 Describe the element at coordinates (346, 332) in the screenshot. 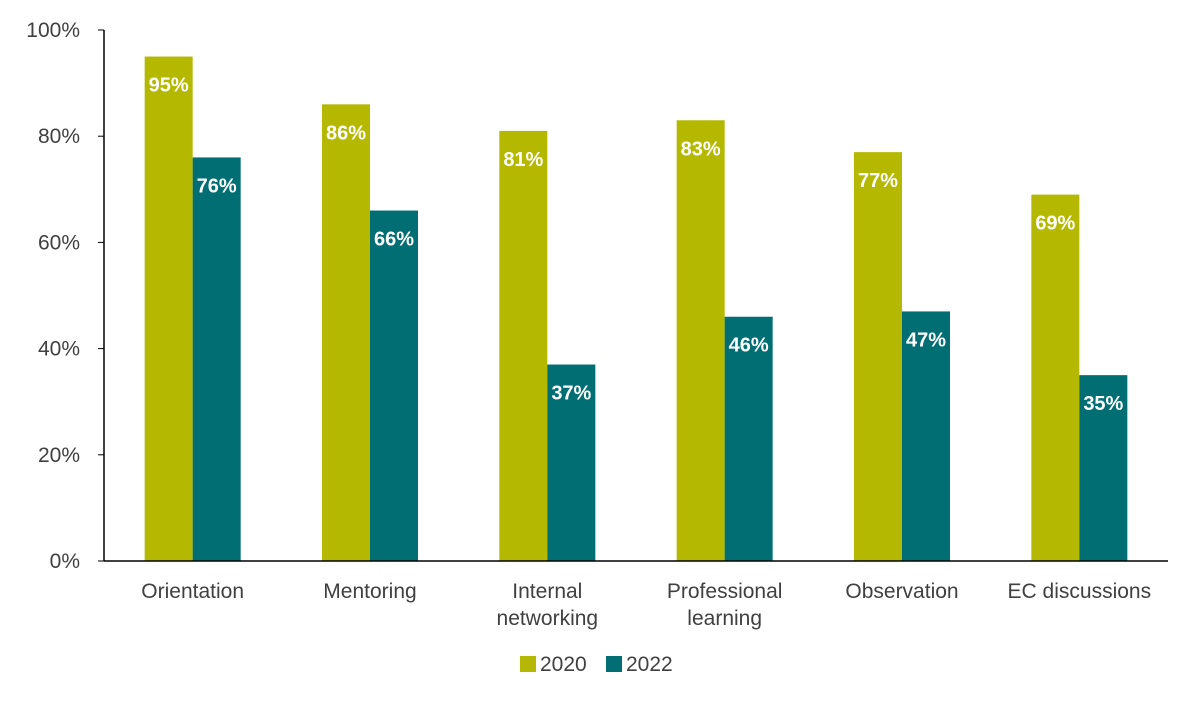

I see `bar-2020-mentoring` at that location.